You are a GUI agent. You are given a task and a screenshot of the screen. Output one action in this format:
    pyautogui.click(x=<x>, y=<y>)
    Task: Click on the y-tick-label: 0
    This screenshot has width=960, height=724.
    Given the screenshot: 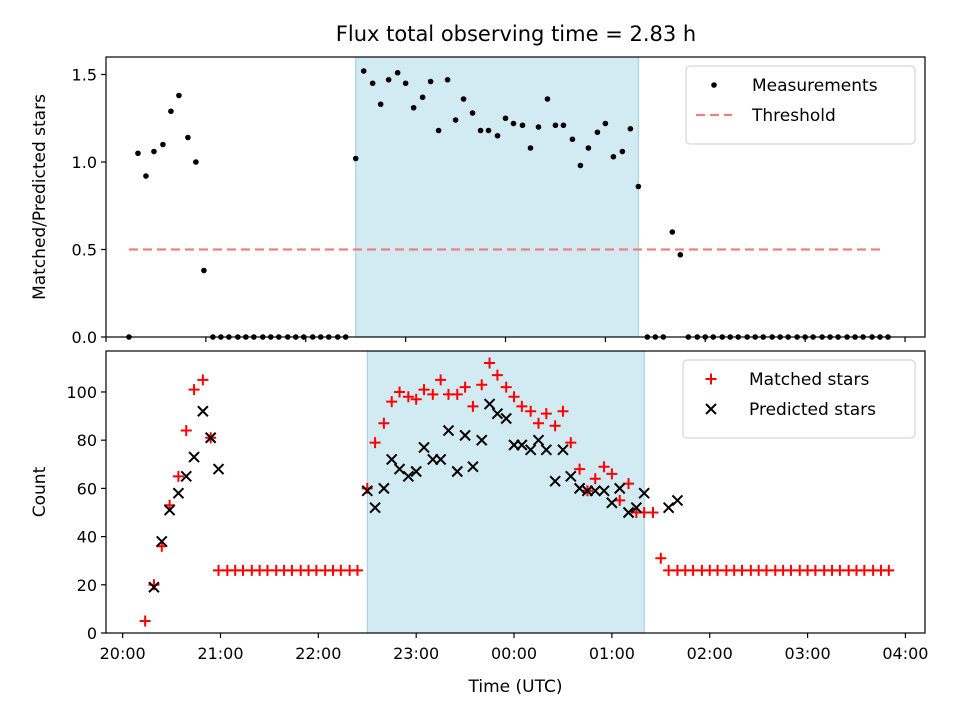 What is the action you would take?
    pyautogui.click(x=92, y=633)
    